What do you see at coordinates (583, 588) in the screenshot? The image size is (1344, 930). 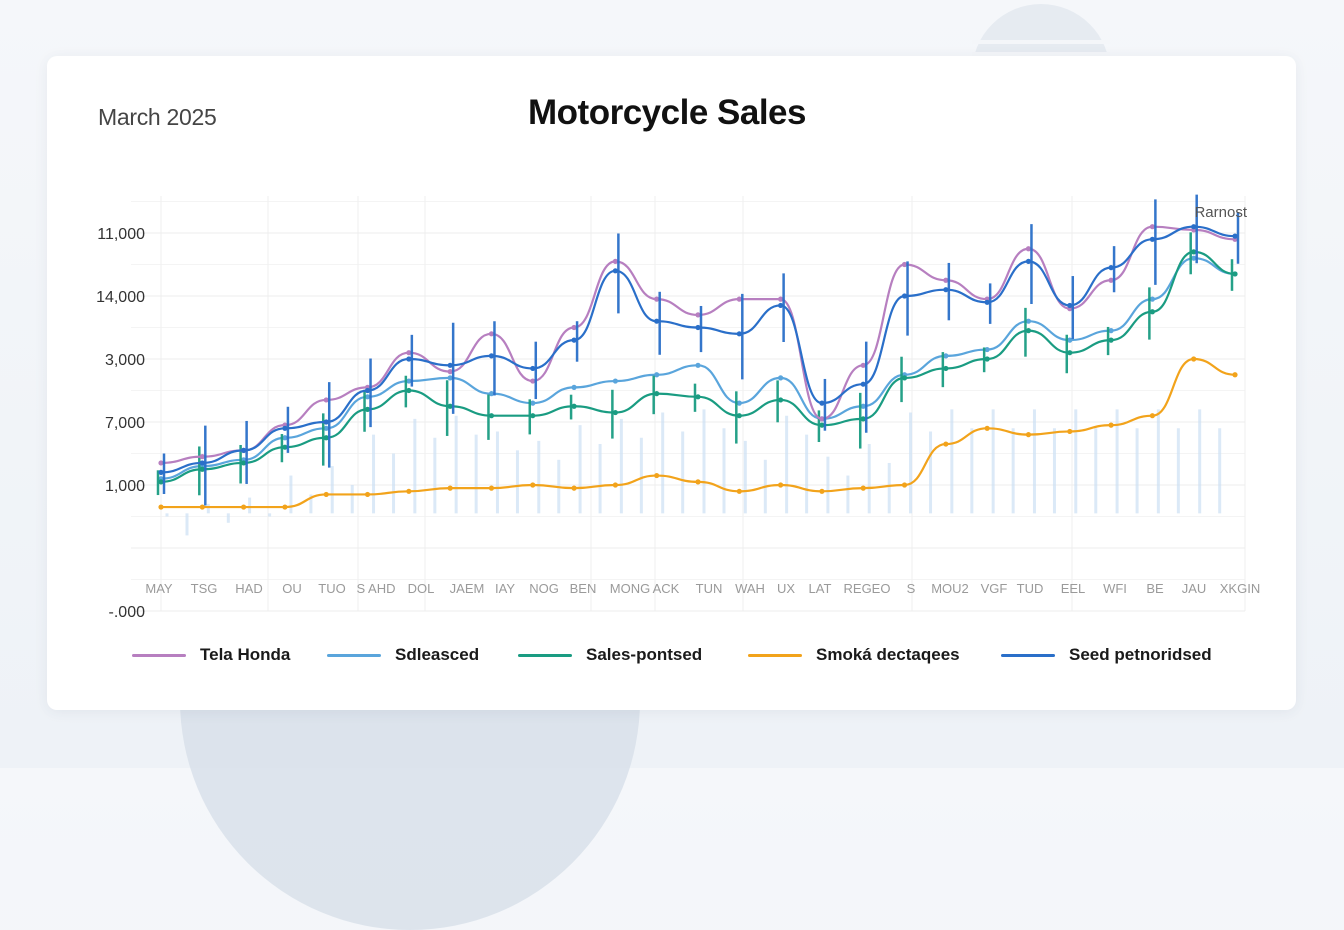 I see `x-tick-label: BEN` at bounding box center [583, 588].